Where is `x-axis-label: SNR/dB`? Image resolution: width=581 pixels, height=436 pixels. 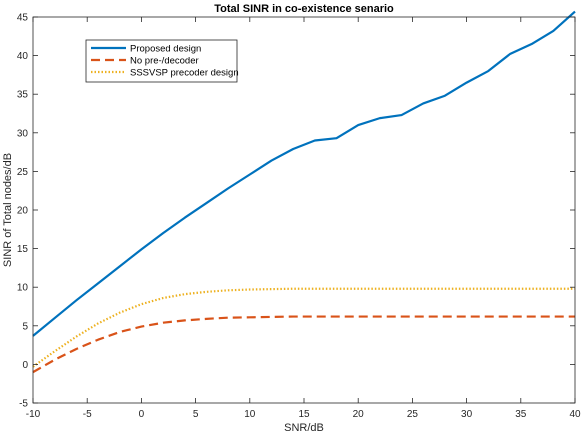
x-axis-label: SNR/dB is located at coordinates (304, 428).